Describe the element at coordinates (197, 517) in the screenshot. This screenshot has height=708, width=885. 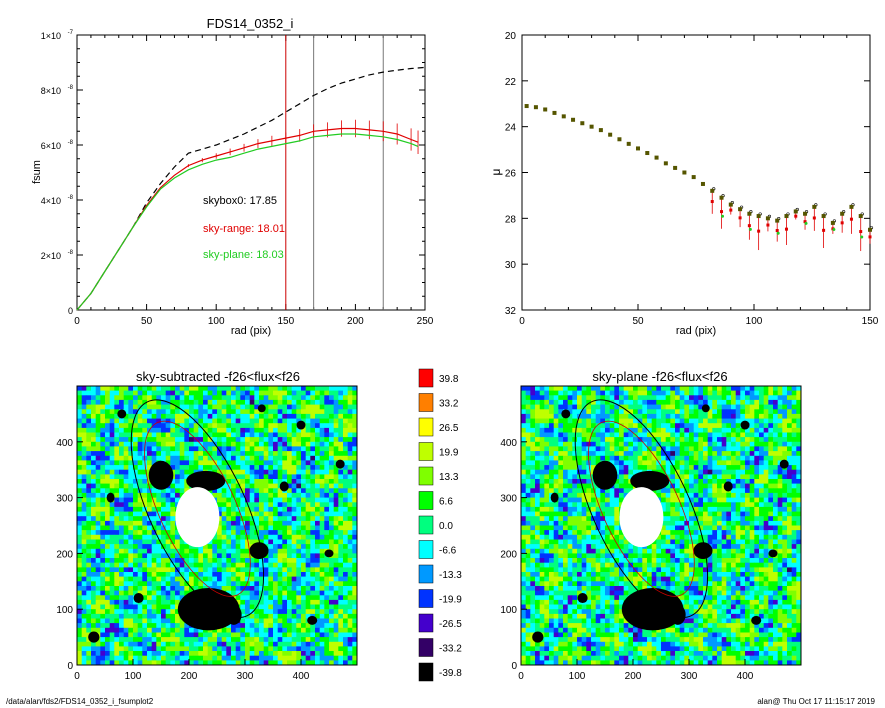
I see `galaxy-core` at that location.